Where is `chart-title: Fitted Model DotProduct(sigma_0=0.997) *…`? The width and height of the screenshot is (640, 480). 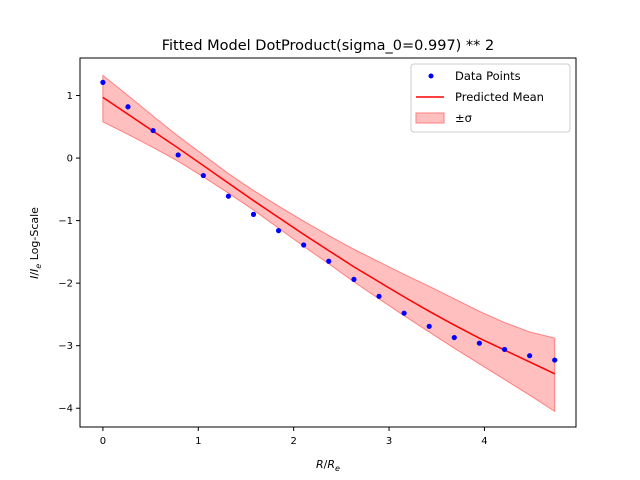
chart-title: Fitted Model DotProduct(sigma_0=0.997) *… is located at coordinates (328, 46).